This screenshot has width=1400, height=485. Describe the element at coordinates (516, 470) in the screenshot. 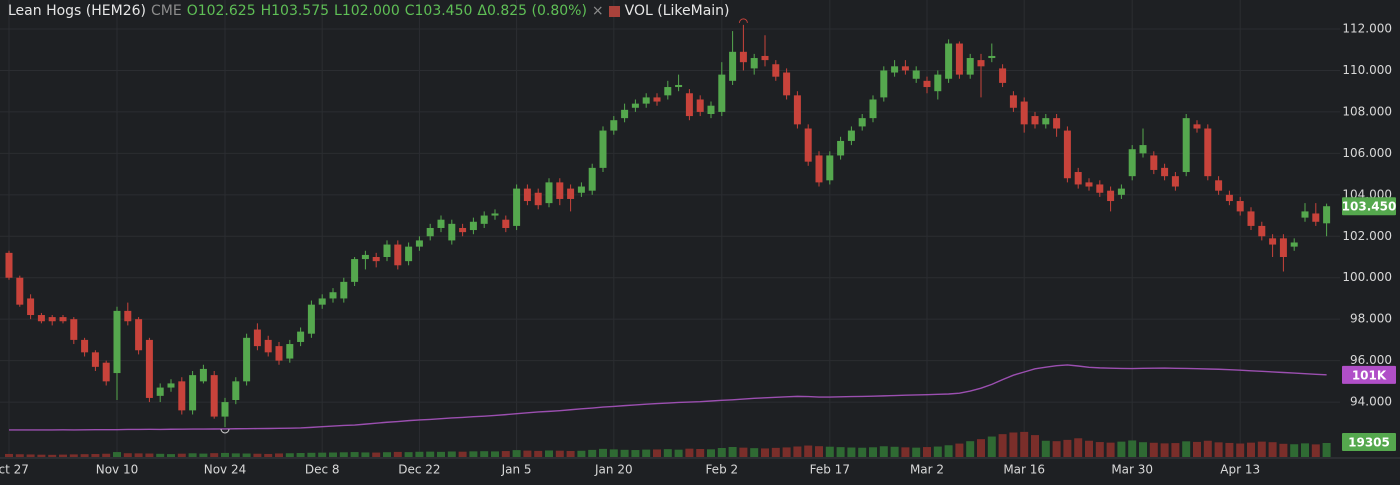

I see `x-tick-label: Jan 5` at that location.